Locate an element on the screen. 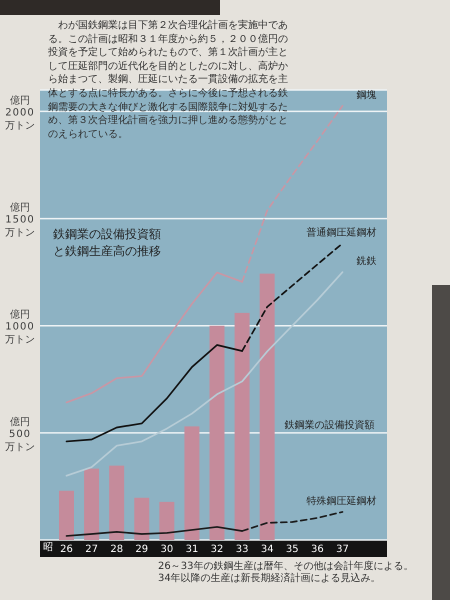 The image size is (450, 600). x-tick-label: 30 is located at coordinates (167, 549).